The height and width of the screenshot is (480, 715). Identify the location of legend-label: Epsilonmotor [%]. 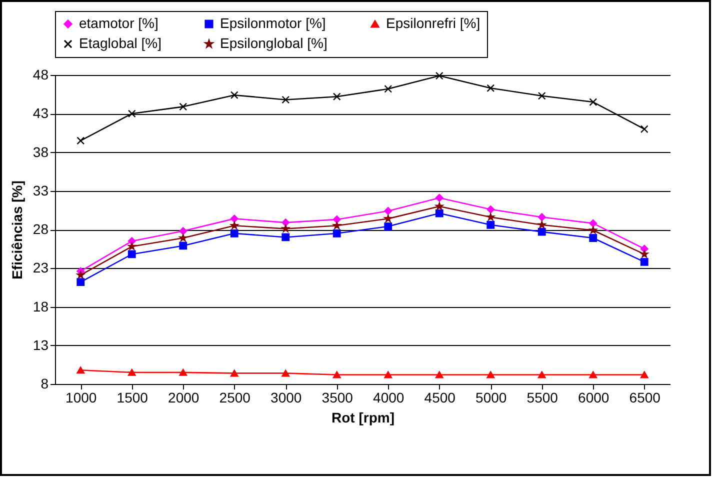
(273, 23).